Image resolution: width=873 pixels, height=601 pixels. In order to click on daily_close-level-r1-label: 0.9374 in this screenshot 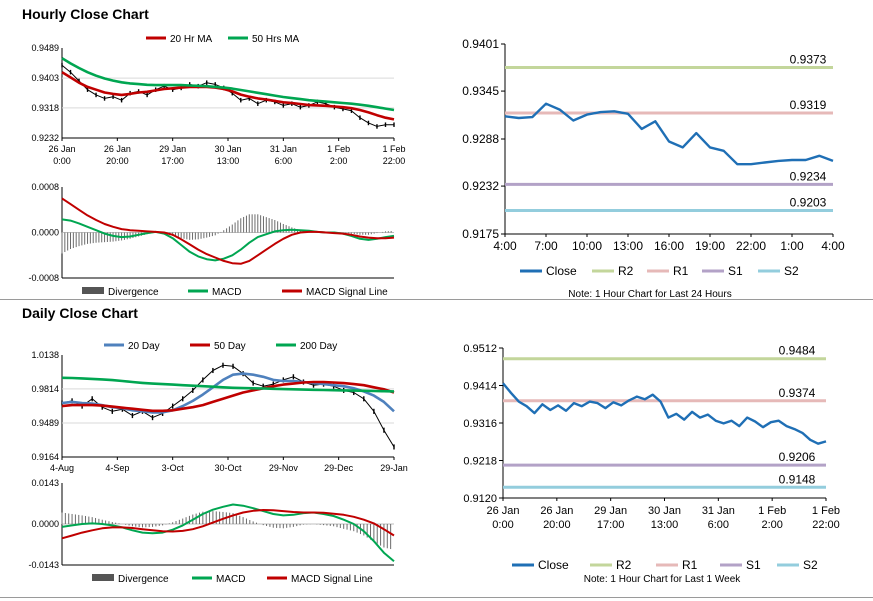, I will do `click(797, 393)`.